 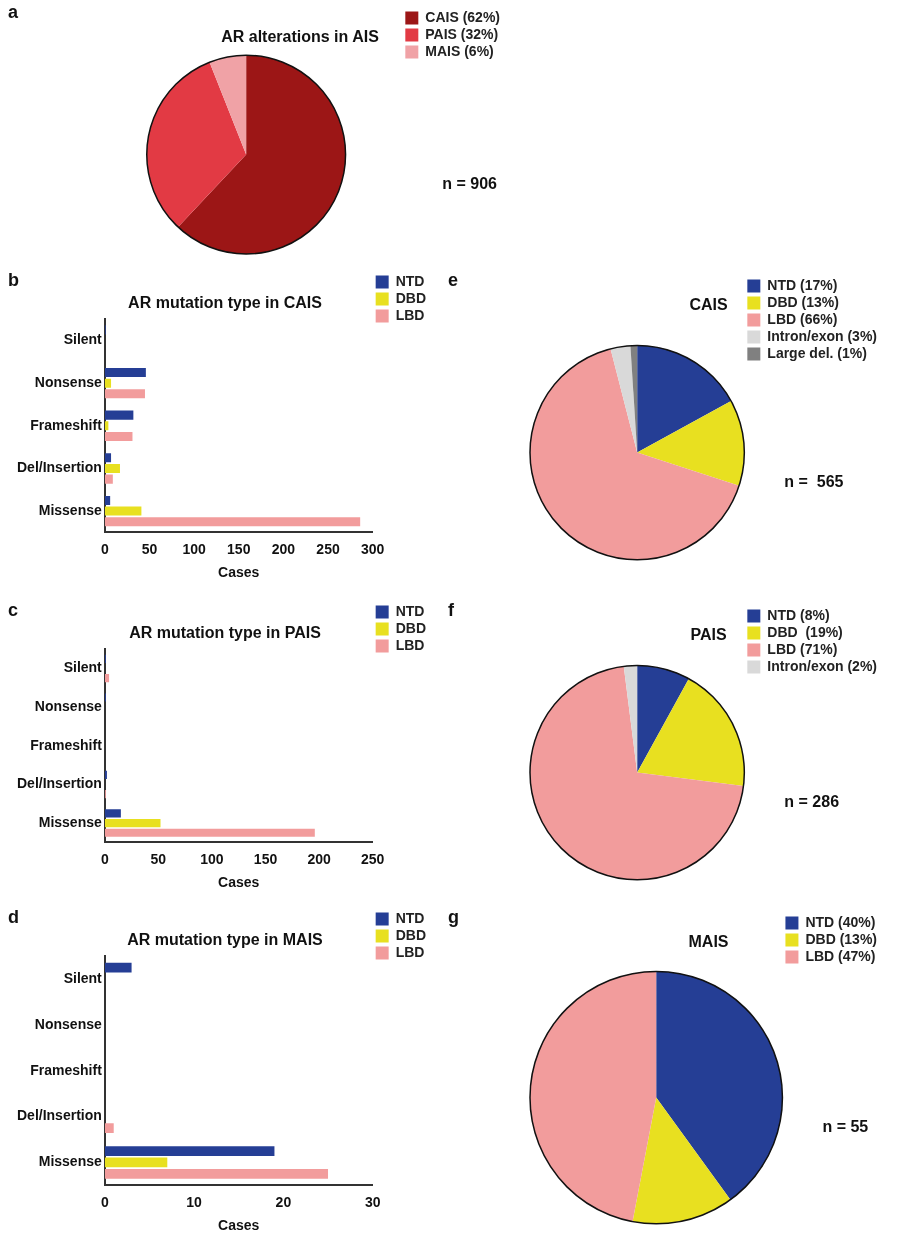 I want to click on text: g, so click(x=453, y=916).